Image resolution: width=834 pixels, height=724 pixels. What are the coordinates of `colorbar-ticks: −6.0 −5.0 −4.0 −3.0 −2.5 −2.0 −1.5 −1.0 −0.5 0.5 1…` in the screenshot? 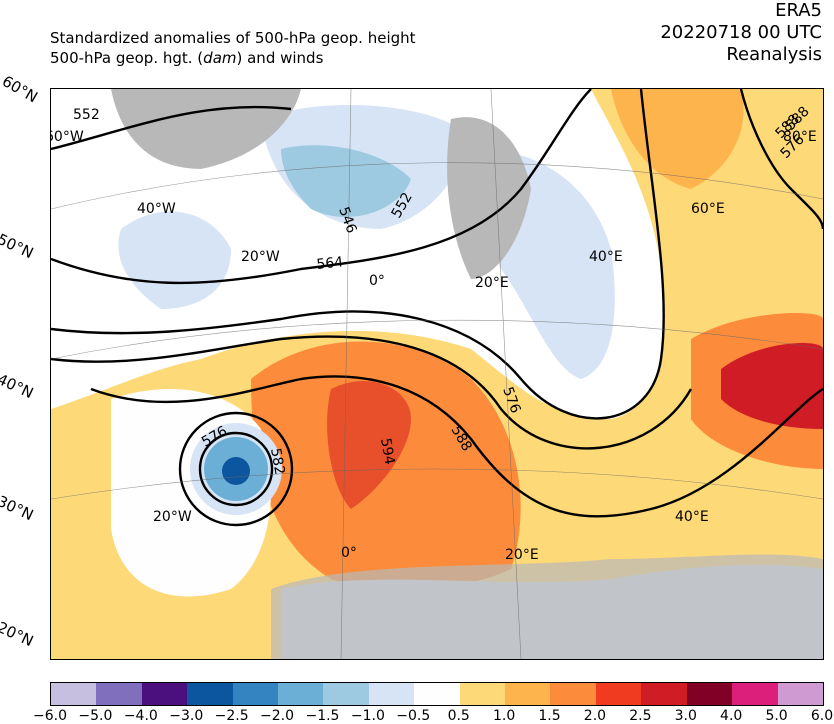 It's located at (433, 716).